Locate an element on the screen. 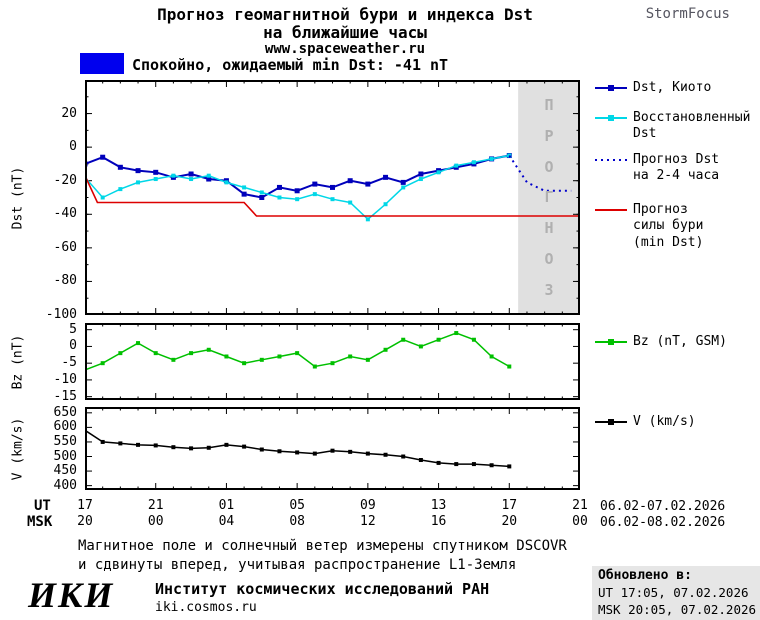  legend-label: V (km/s) is located at coordinates (664, 421).